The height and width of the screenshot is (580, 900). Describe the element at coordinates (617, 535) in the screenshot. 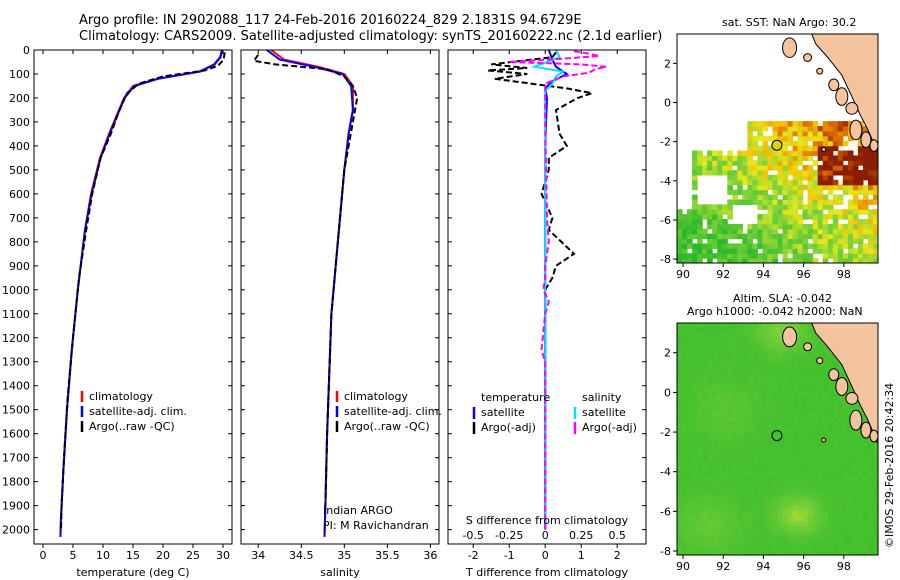

I see `diff-s-tick-label: 0.5` at that location.